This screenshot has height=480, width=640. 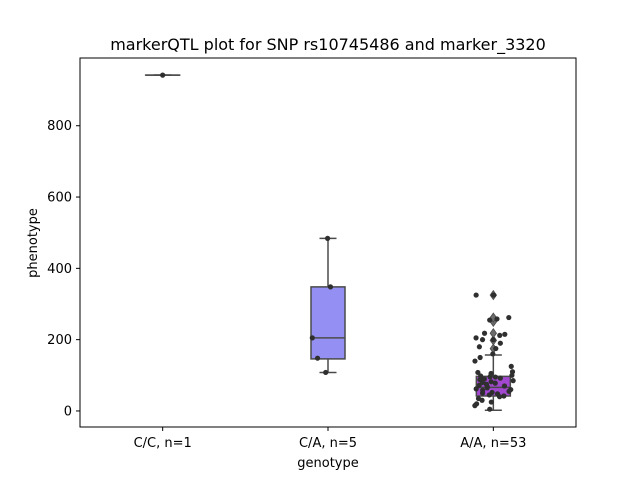 I want to click on y-tick-label: 0, so click(x=68, y=411).